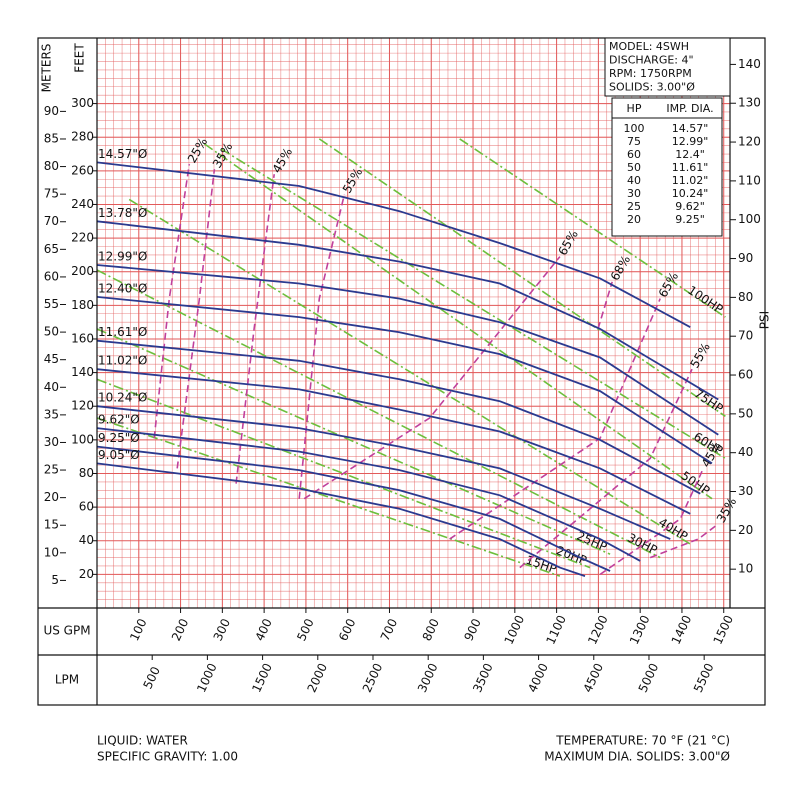 This screenshot has width=800, height=800. I want to click on meters-tick-label: 75, so click(51, 194).